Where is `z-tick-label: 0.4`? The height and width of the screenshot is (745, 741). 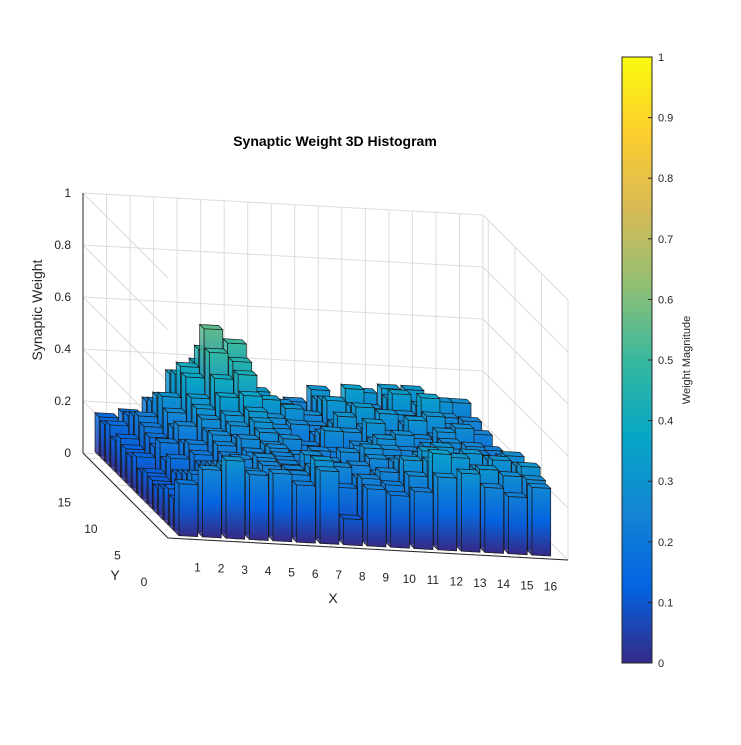 z-tick-label: 0.4 is located at coordinates (62, 349).